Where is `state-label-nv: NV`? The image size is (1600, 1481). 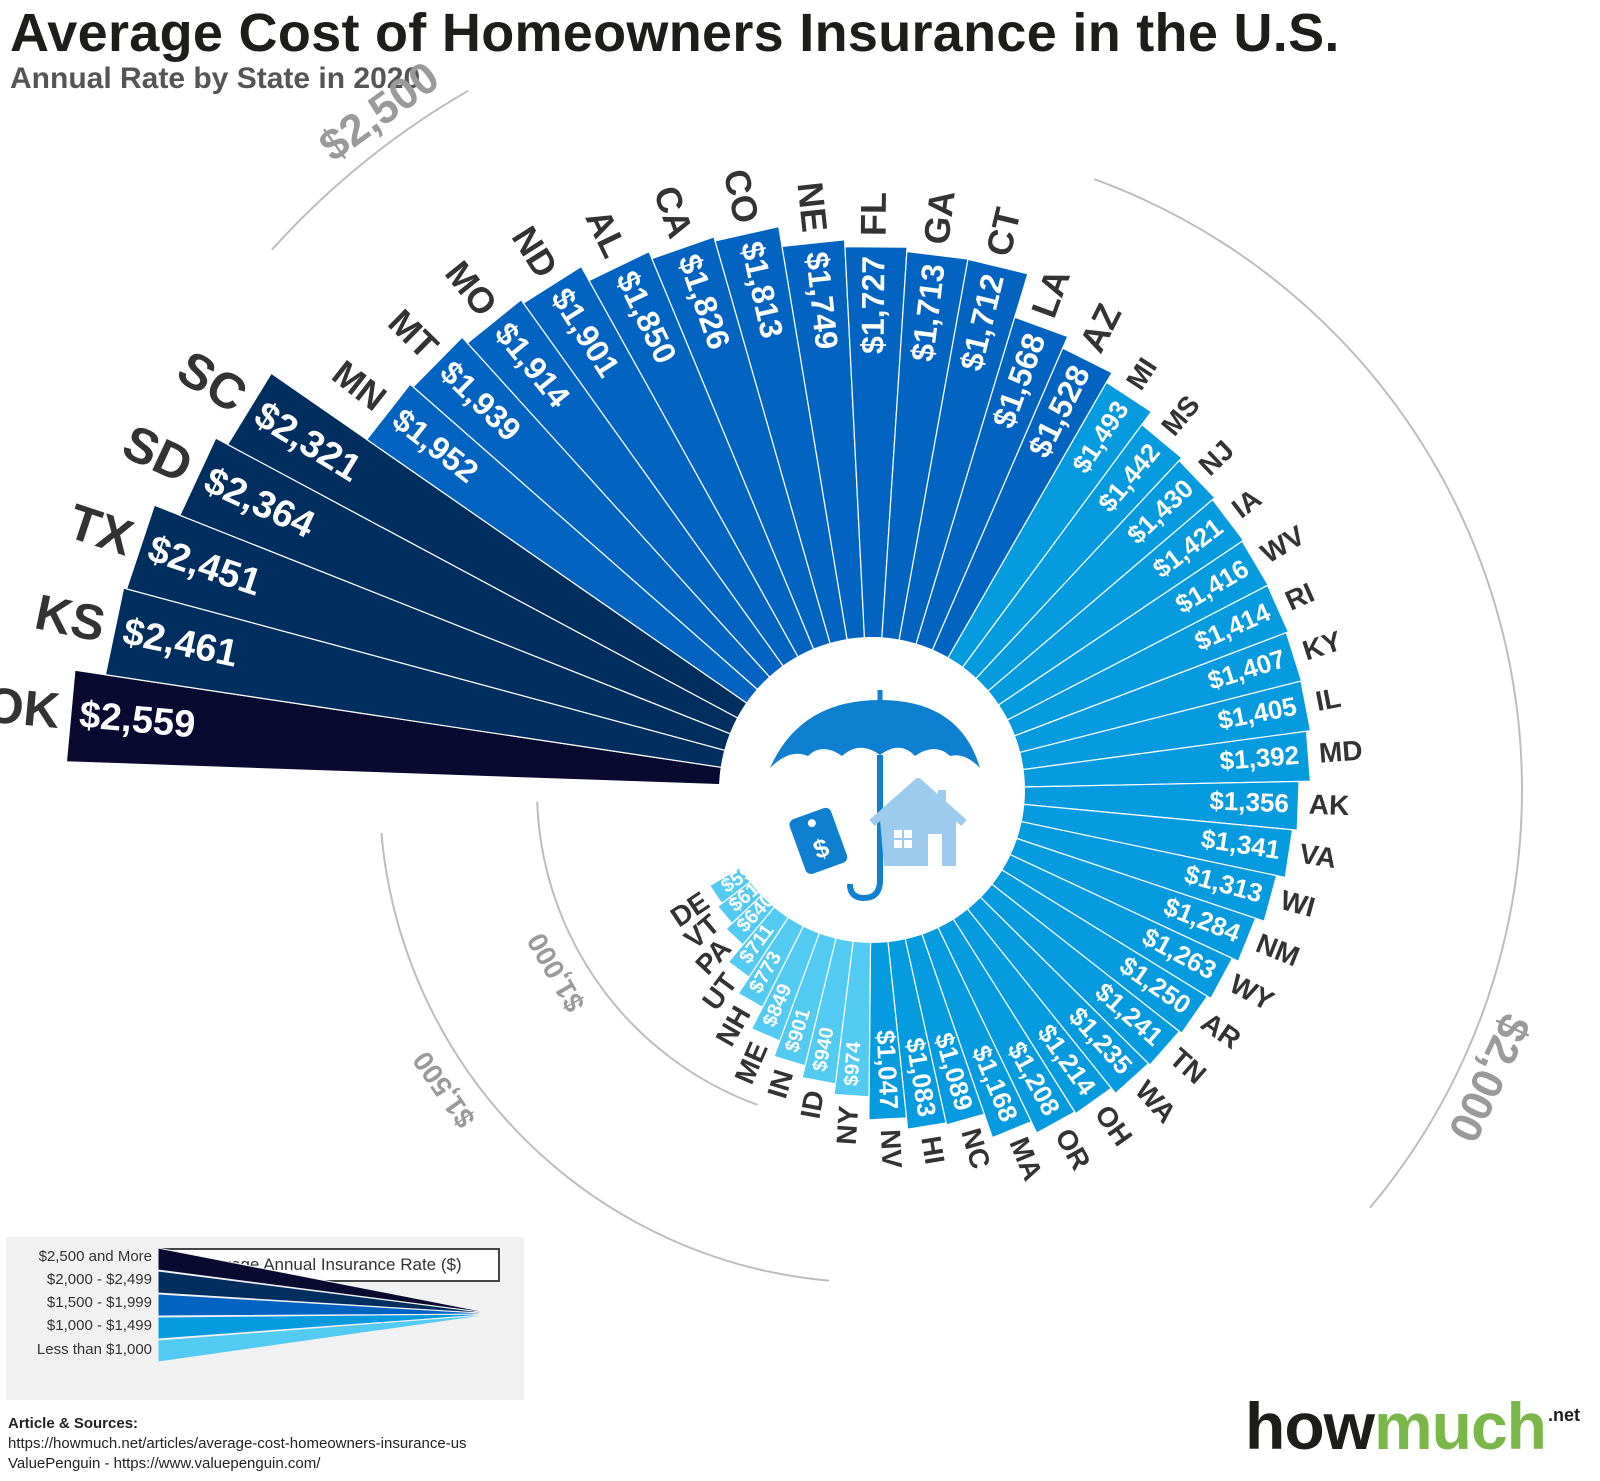 state-label-nv: NV is located at coordinates (891, 1149).